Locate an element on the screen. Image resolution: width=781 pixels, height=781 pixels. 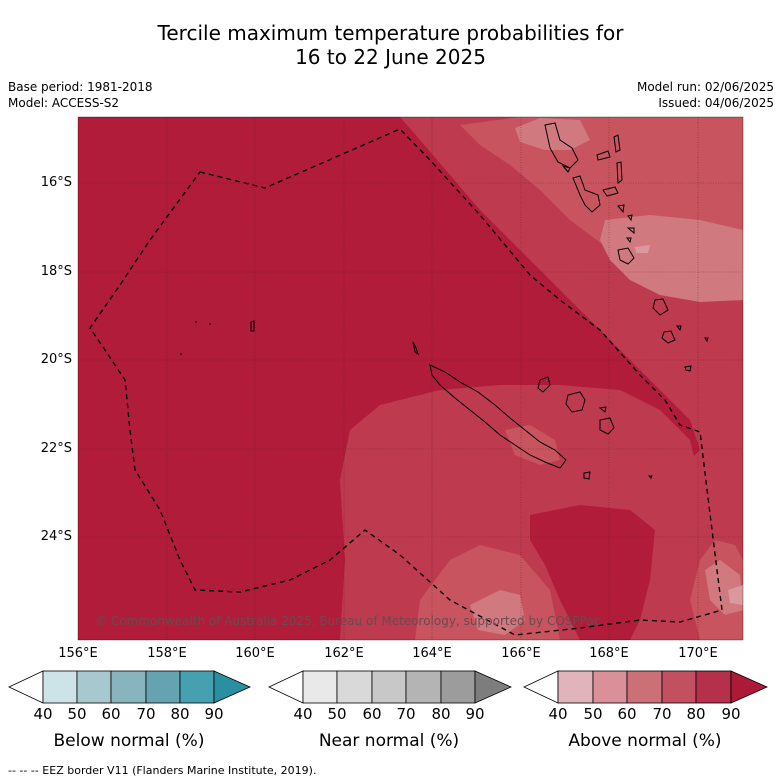
zone-60-south is located at coordinates (497, 612).